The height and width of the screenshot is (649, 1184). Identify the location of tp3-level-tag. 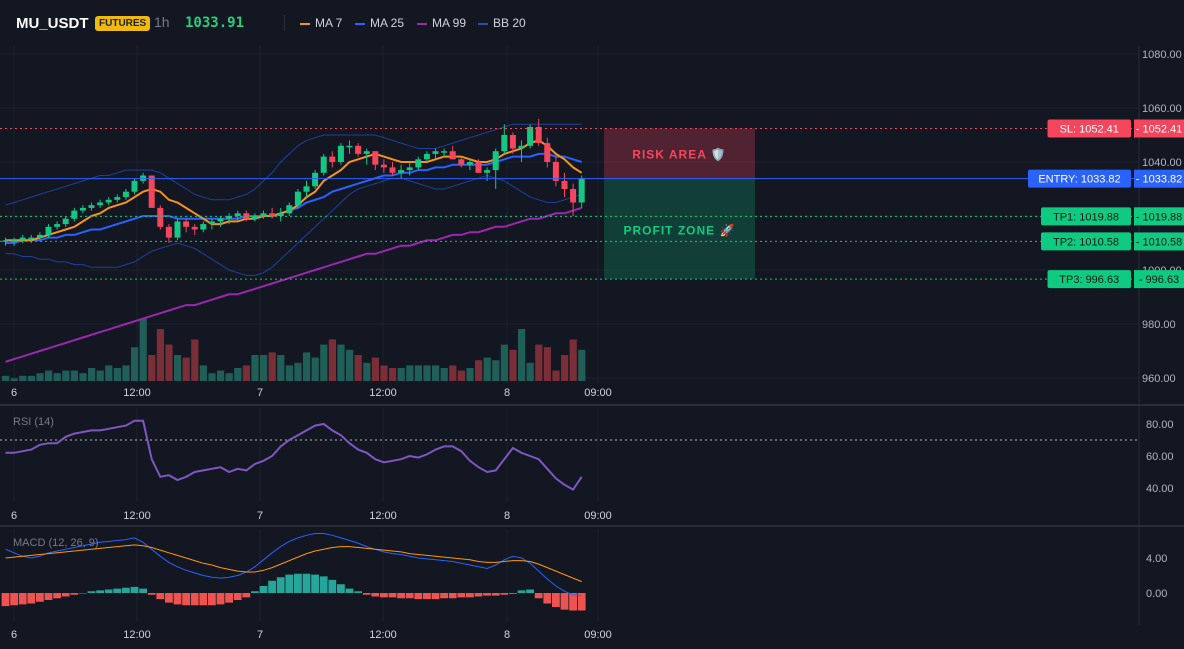
(1089, 279).